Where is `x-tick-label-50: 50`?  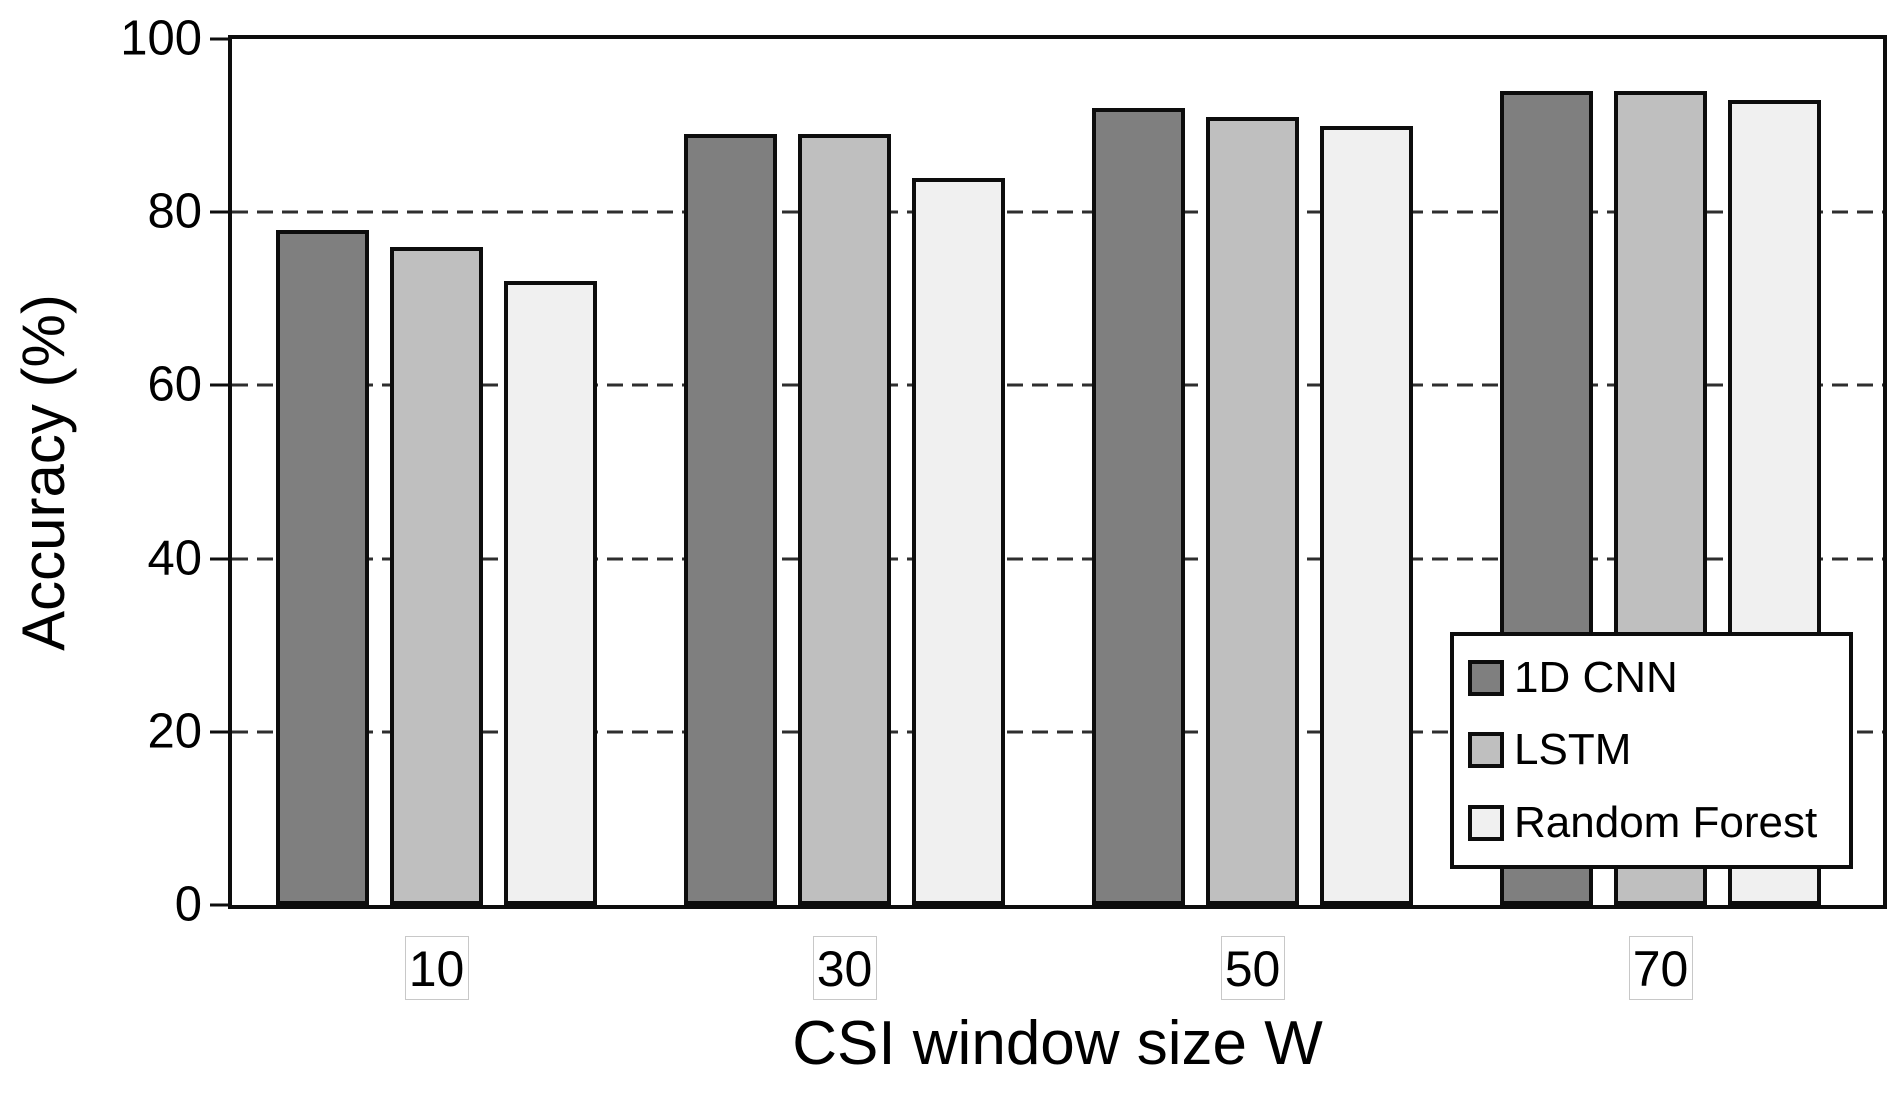
x-tick-label-50: 50 is located at coordinates (1252, 968).